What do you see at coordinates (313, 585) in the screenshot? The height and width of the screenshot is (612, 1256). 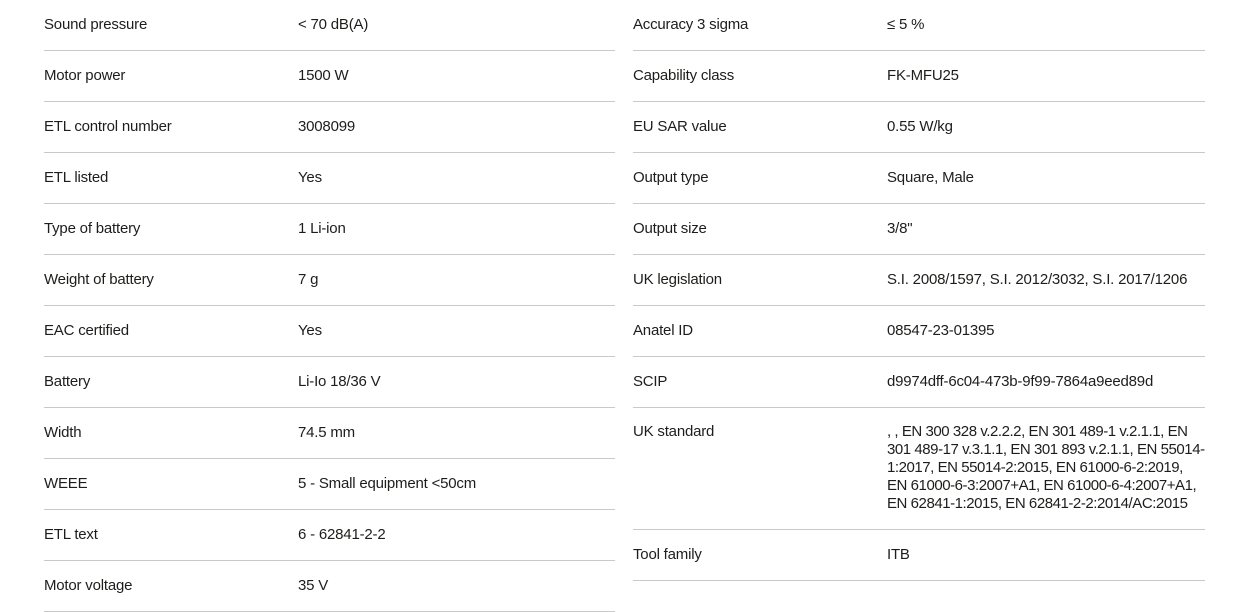 I see `spec-value: 35 V` at bounding box center [313, 585].